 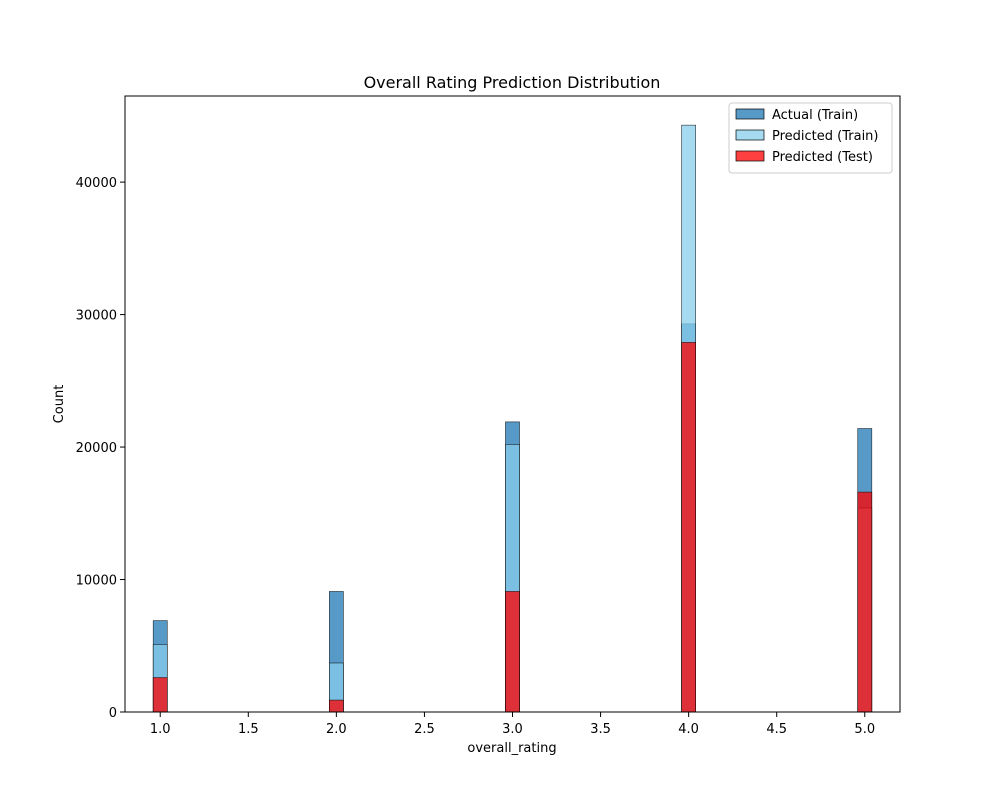 I want to click on legend-box, so click(x=810, y=138).